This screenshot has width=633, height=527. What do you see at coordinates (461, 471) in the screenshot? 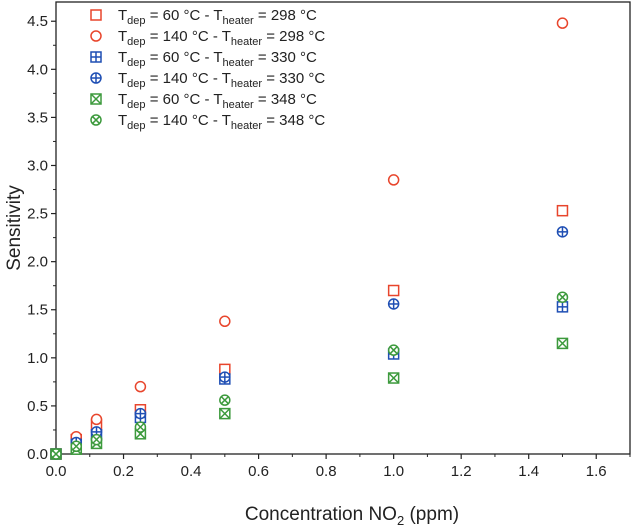
I see `x-tick-label: 1.2` at bounding box center [461, 471].